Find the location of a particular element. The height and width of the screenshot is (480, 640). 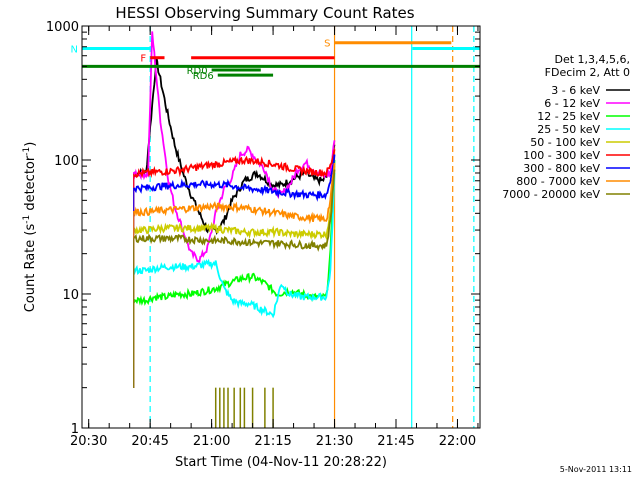

x-axis-label: Start Time (04-Nov-11 20:28:22) is located at coordinates (281, 462).